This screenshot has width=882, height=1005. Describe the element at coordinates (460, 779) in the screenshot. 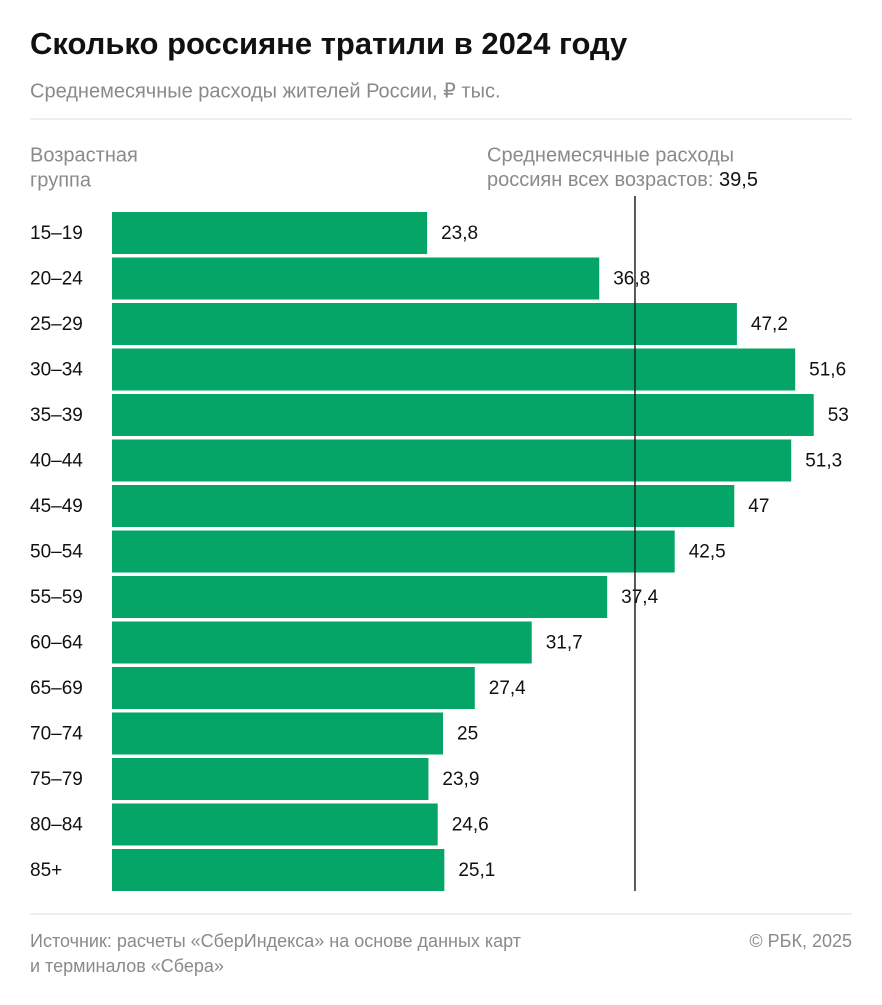

I see `value-label: 23,9` at that location.